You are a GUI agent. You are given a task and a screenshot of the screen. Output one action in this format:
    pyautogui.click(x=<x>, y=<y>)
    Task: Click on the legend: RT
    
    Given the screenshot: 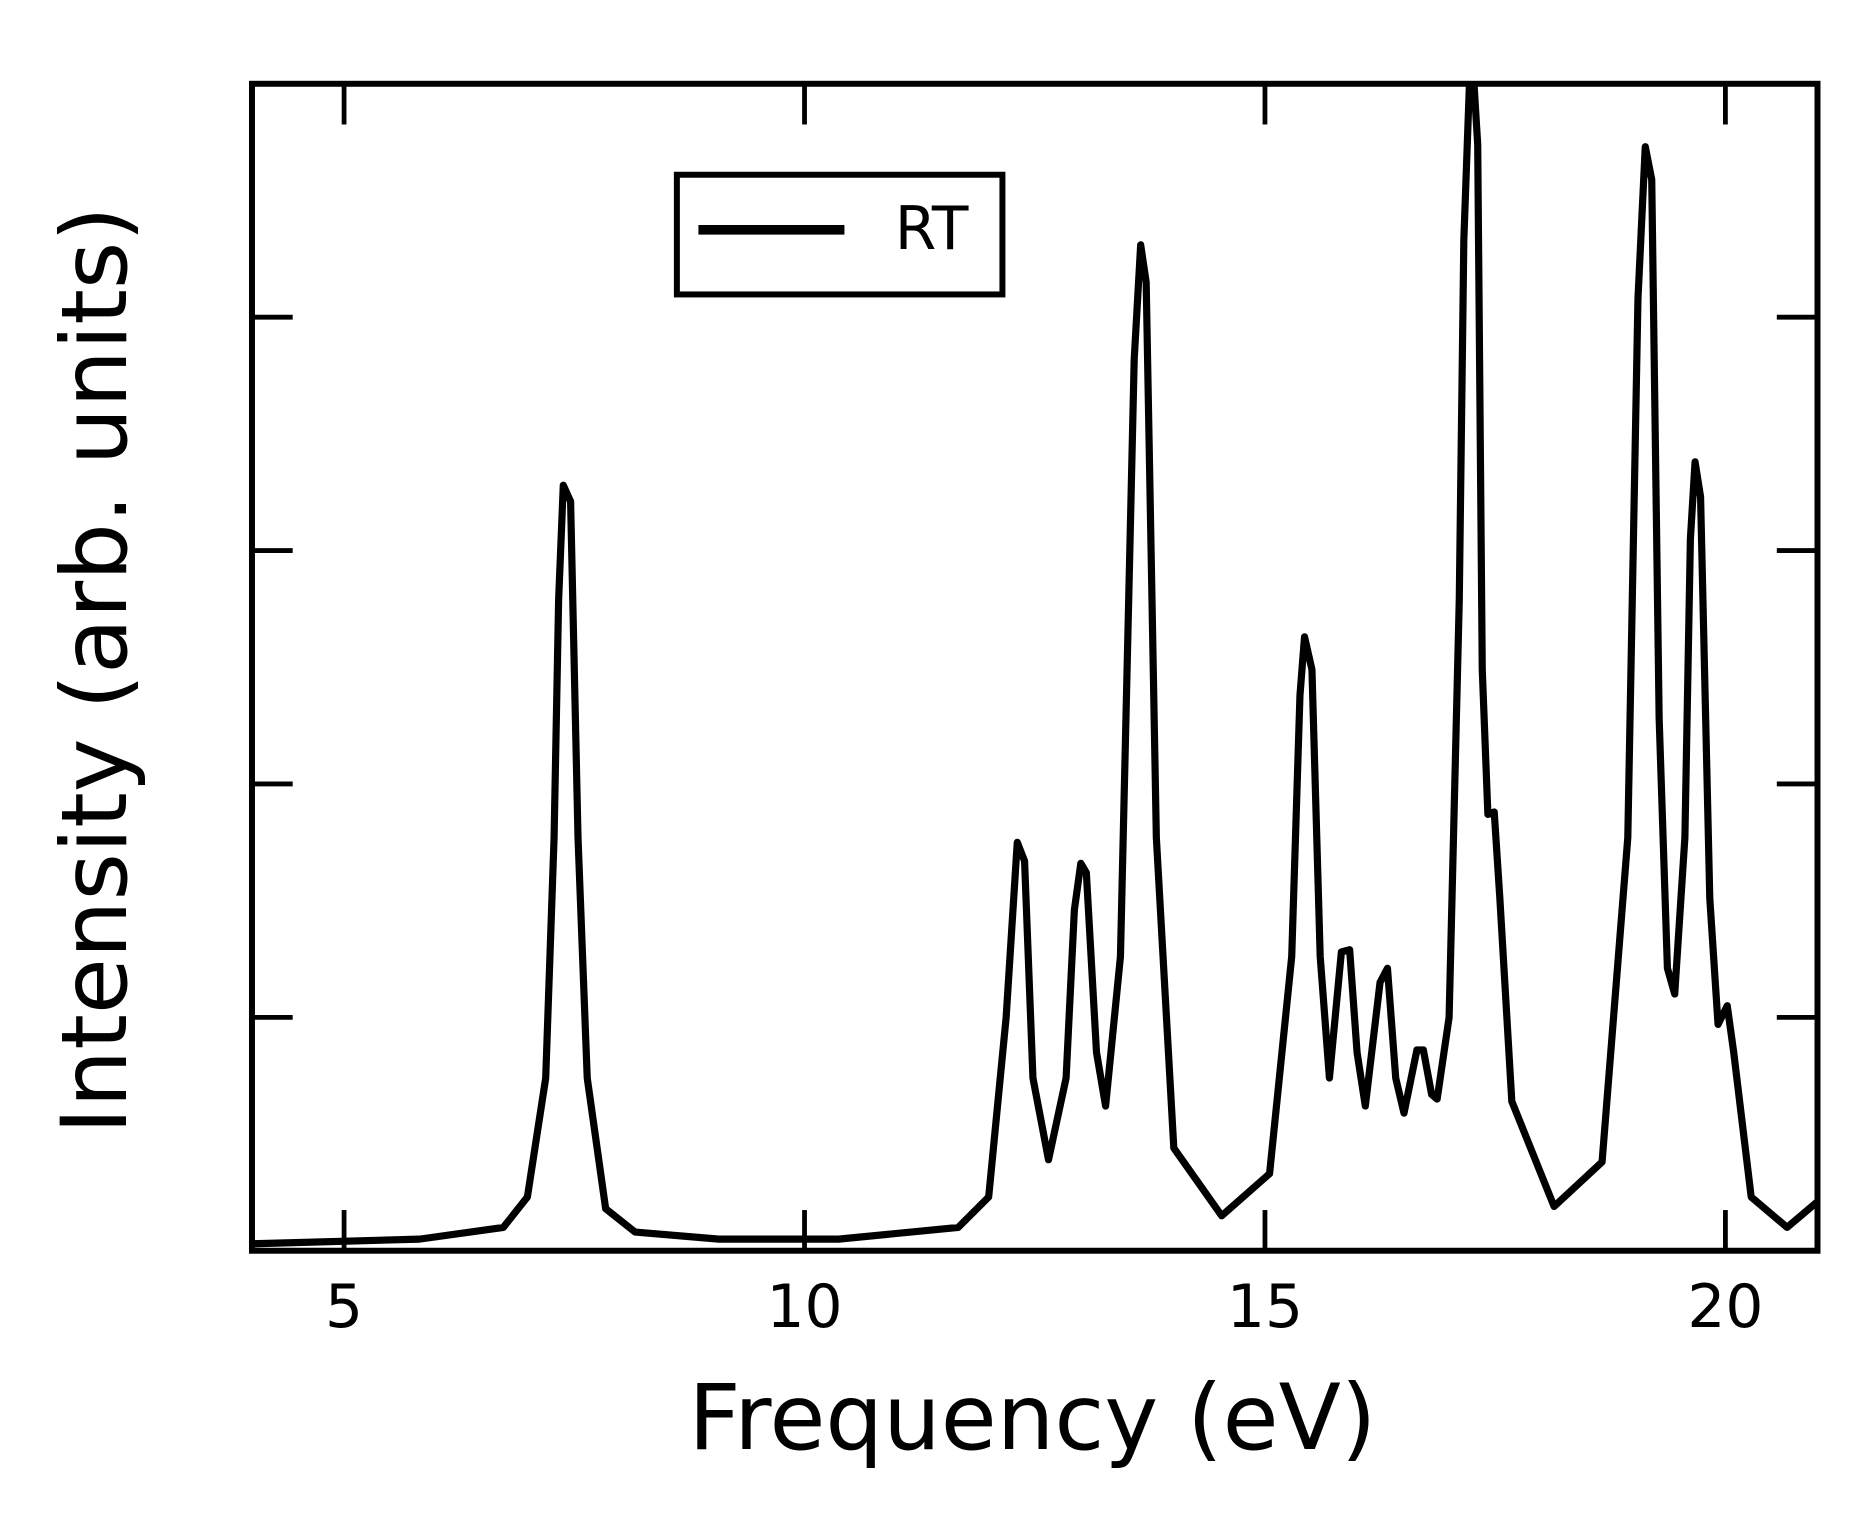 What is the action you would take?
    pyautogui.click(x=839, y=234)
    